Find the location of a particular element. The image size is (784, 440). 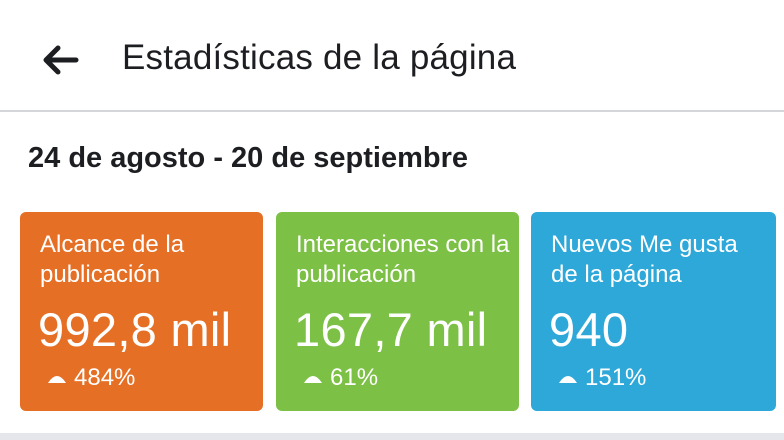

card-change: 61% is located at coordinates (340, 378).